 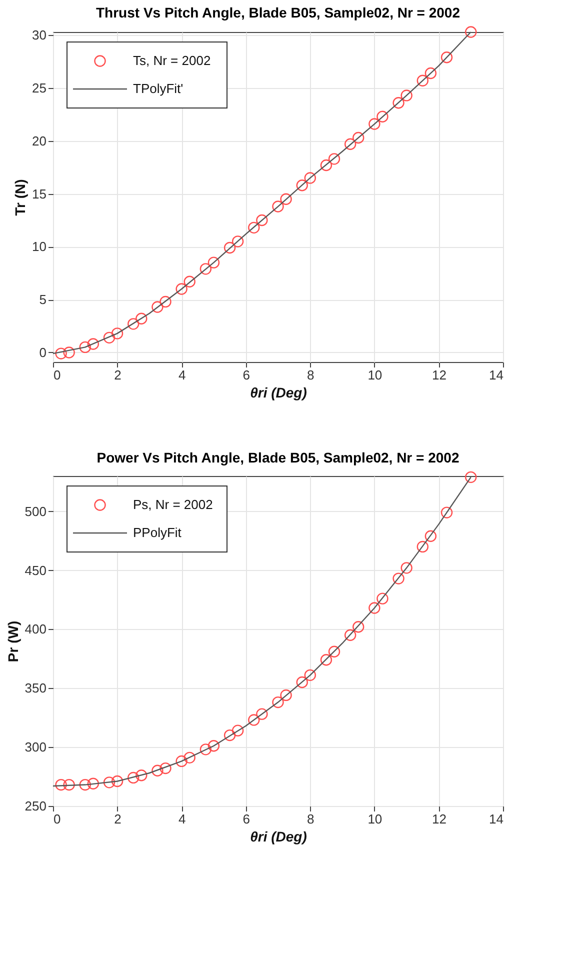 What do you see at coordinates (35, 747) in the screenshot?
I see `y-tick-label: 300` at bounding box center [35, 747].